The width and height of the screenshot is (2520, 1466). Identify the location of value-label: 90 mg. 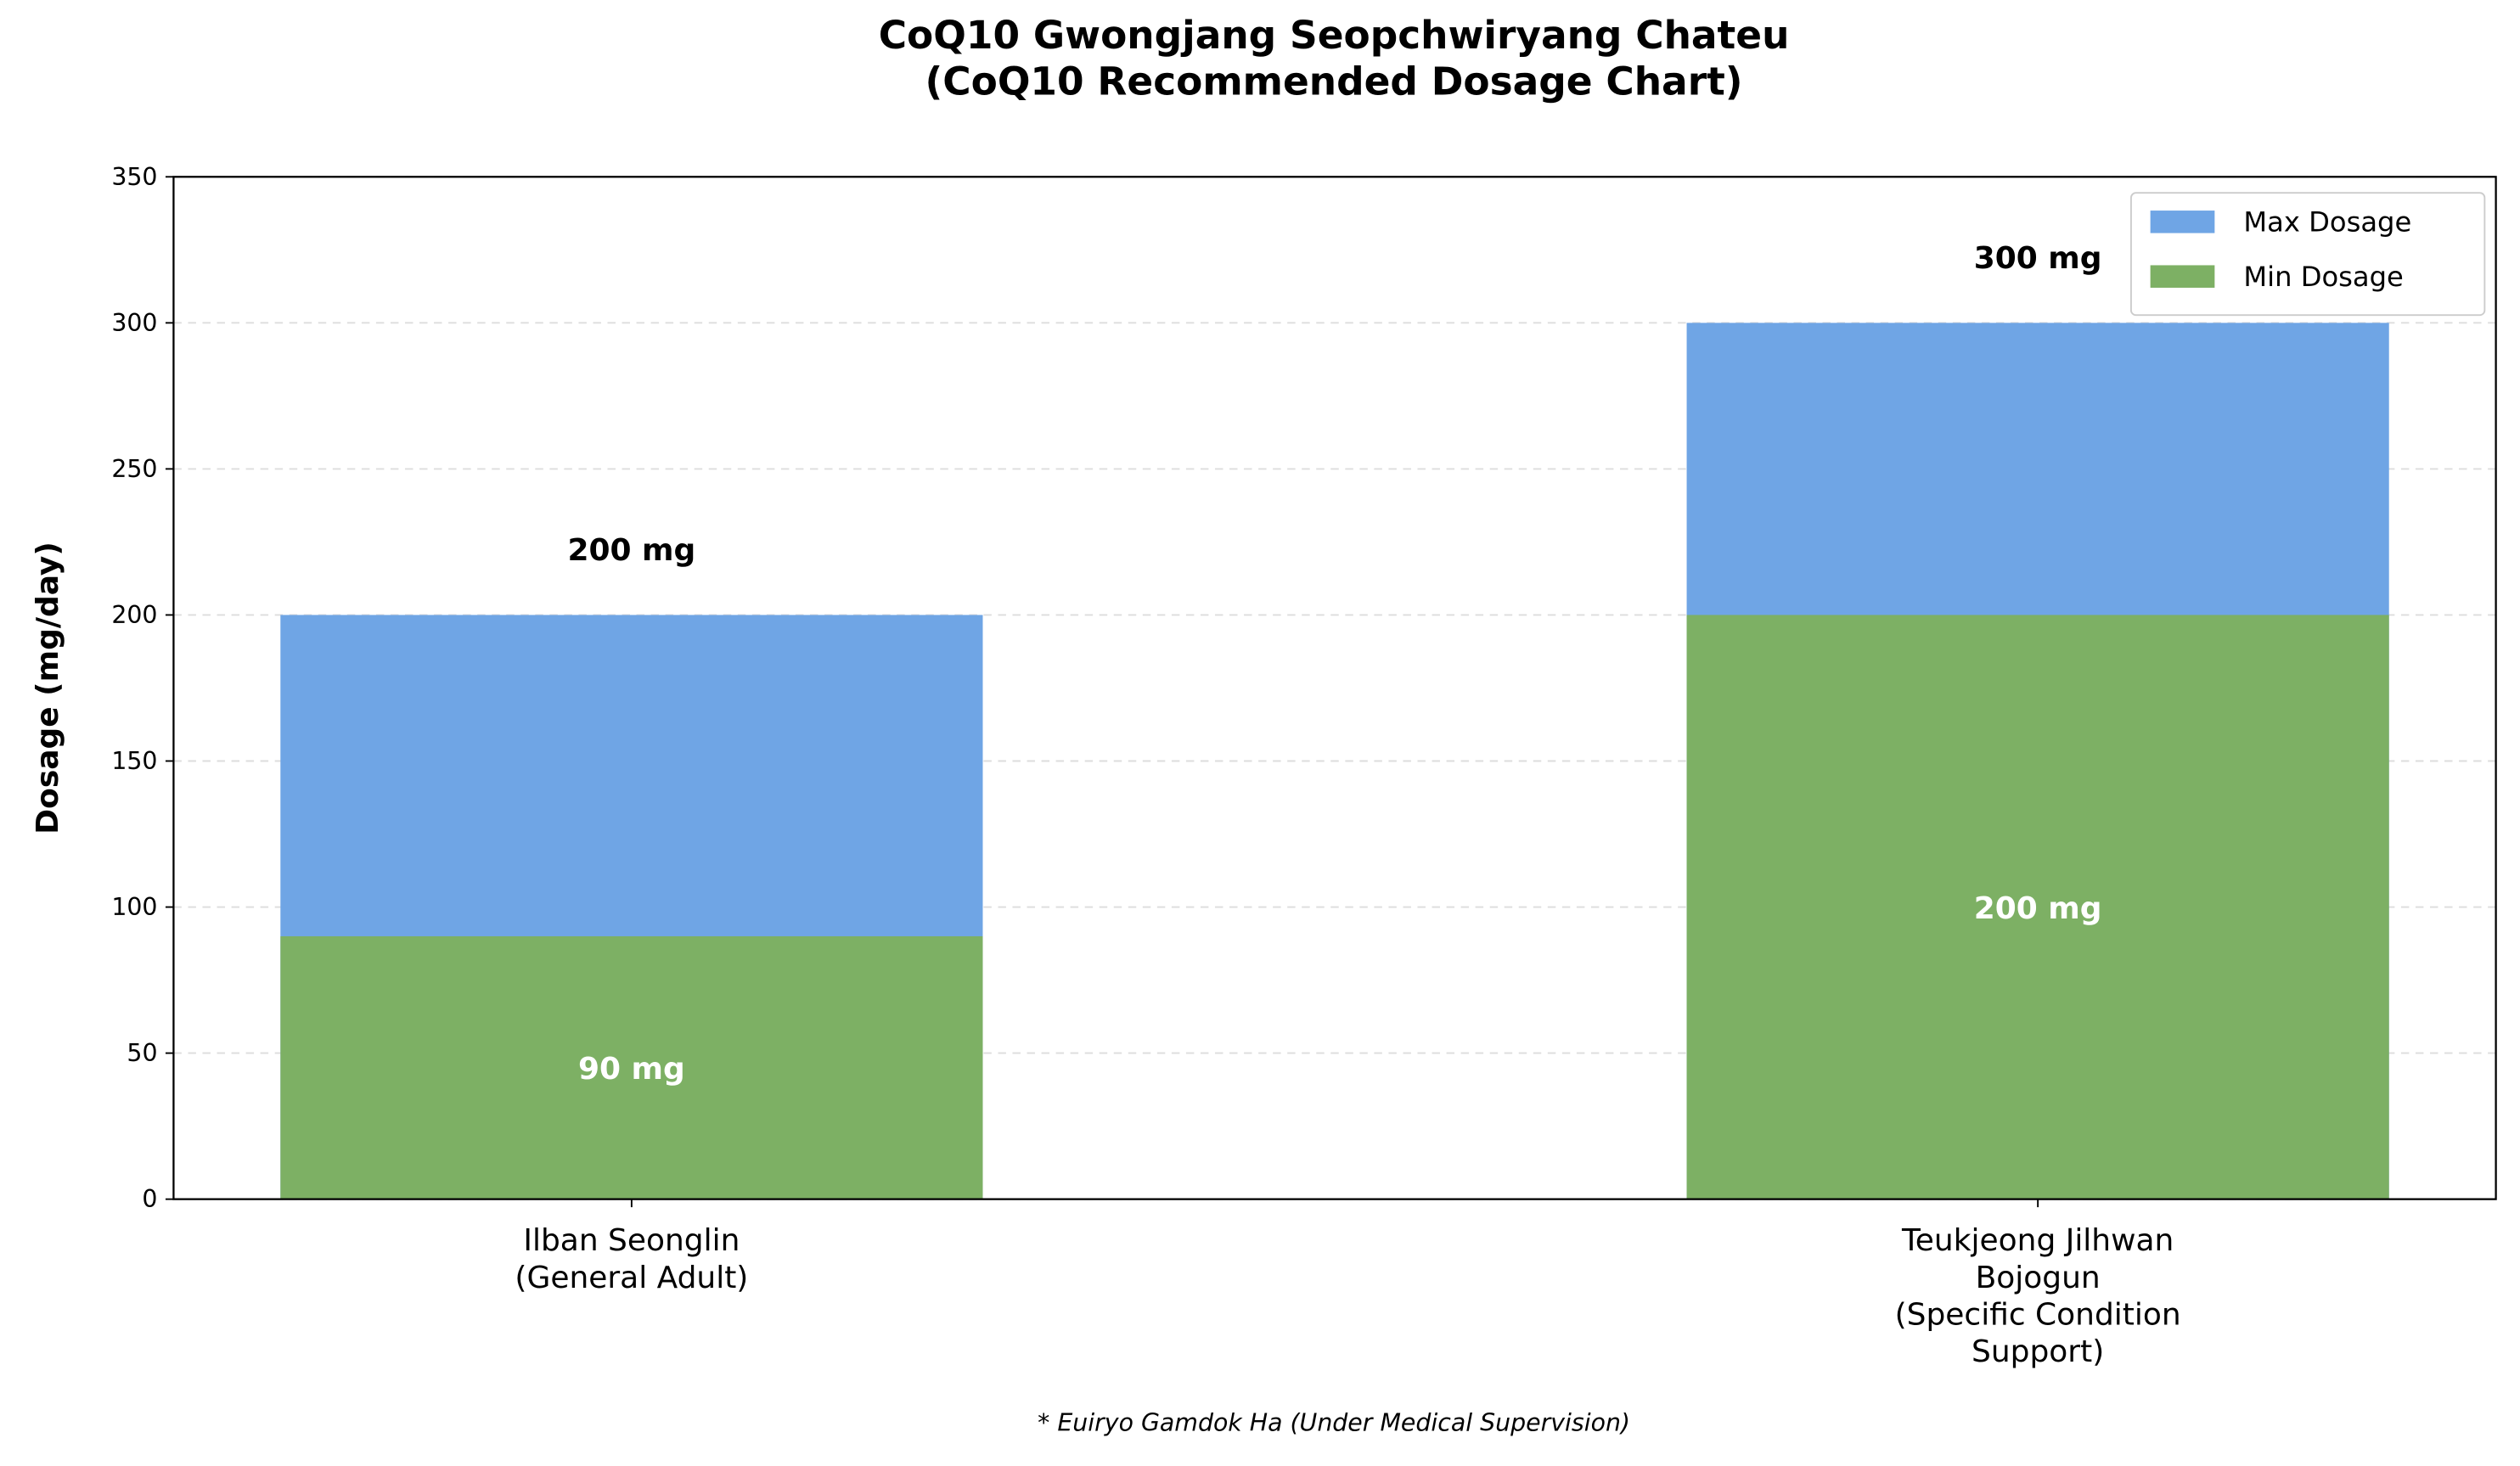
(631, 1069).